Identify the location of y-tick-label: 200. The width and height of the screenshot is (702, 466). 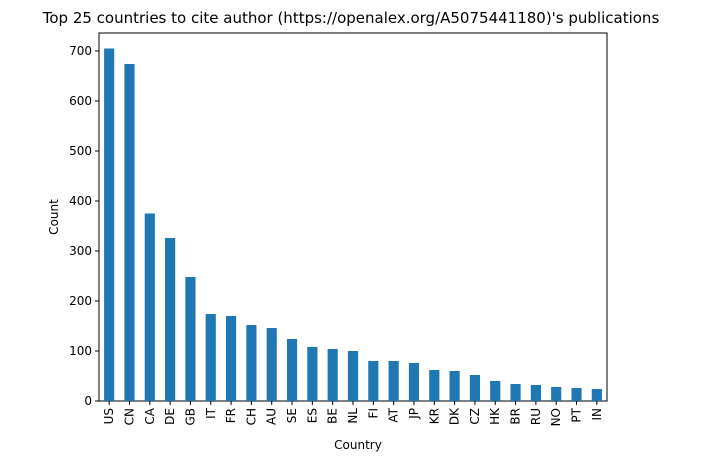
(80, 301).